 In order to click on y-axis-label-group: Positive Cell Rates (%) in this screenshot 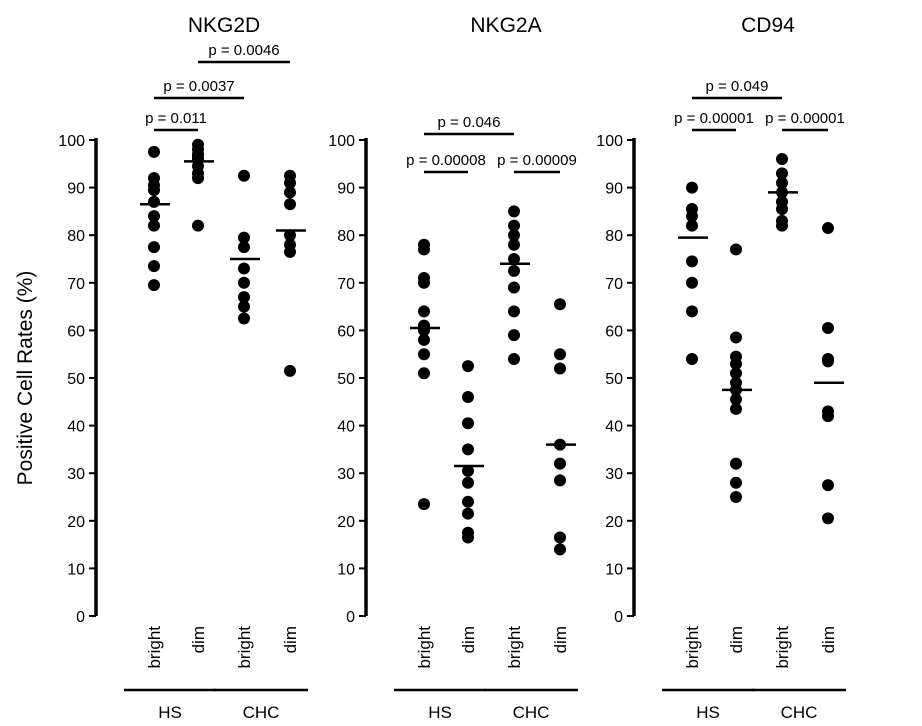, I will do `click(25, 378)`.